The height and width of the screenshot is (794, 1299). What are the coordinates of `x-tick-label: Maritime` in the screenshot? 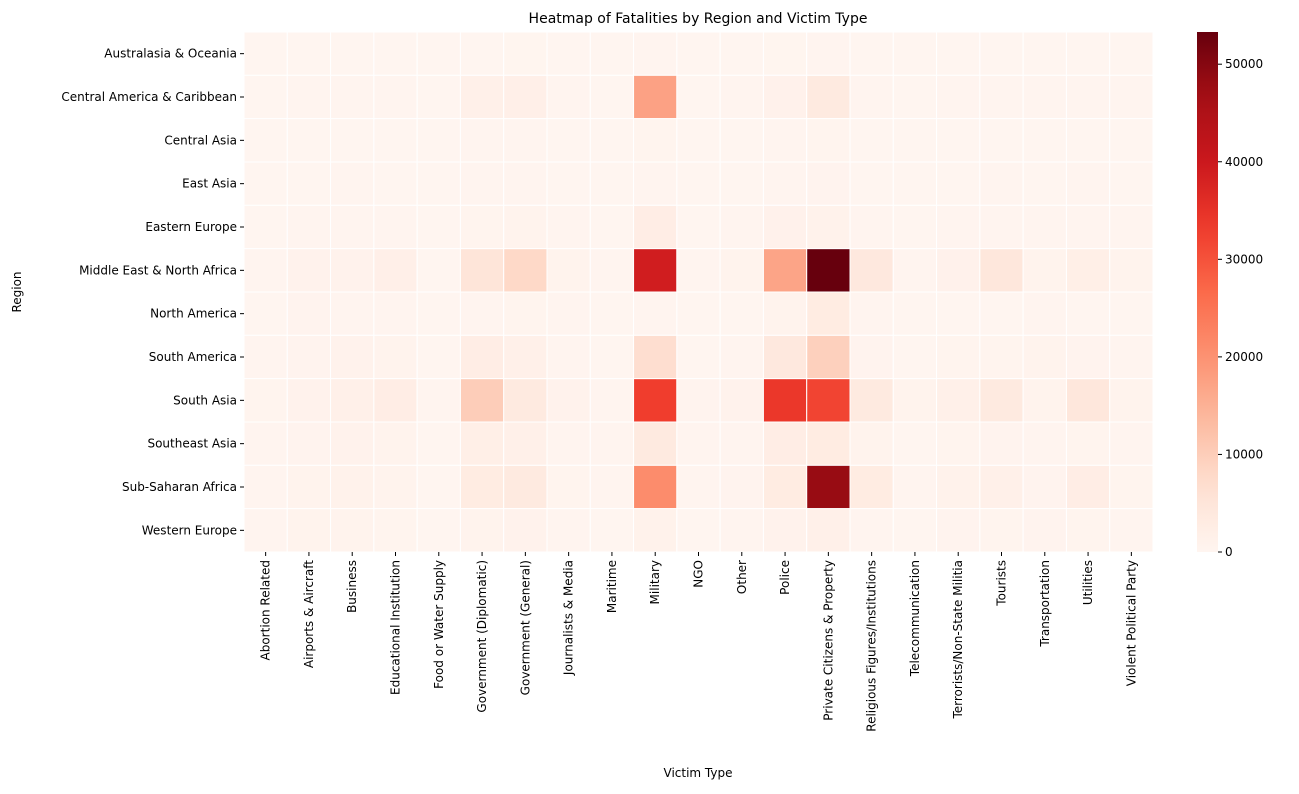 It's located at (612, 586).